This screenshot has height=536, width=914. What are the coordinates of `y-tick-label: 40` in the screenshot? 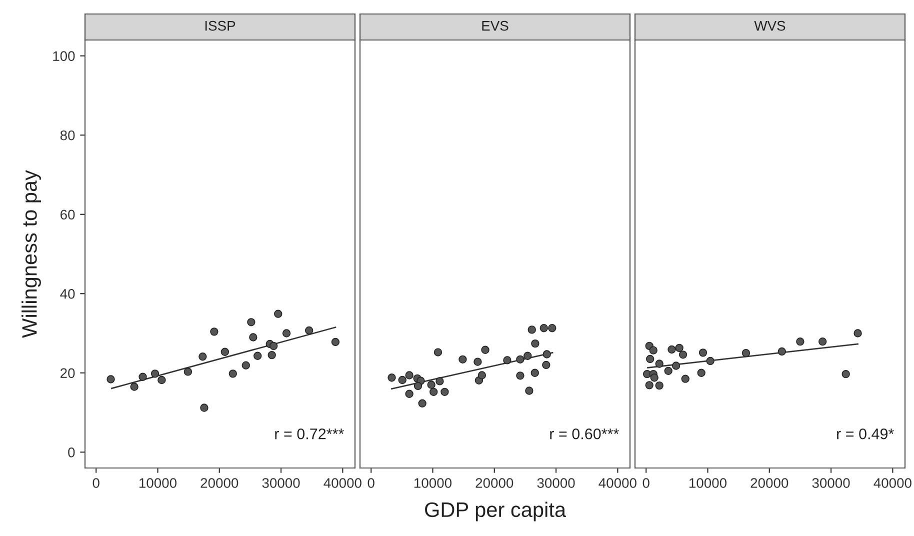 It's located at (67, 293).